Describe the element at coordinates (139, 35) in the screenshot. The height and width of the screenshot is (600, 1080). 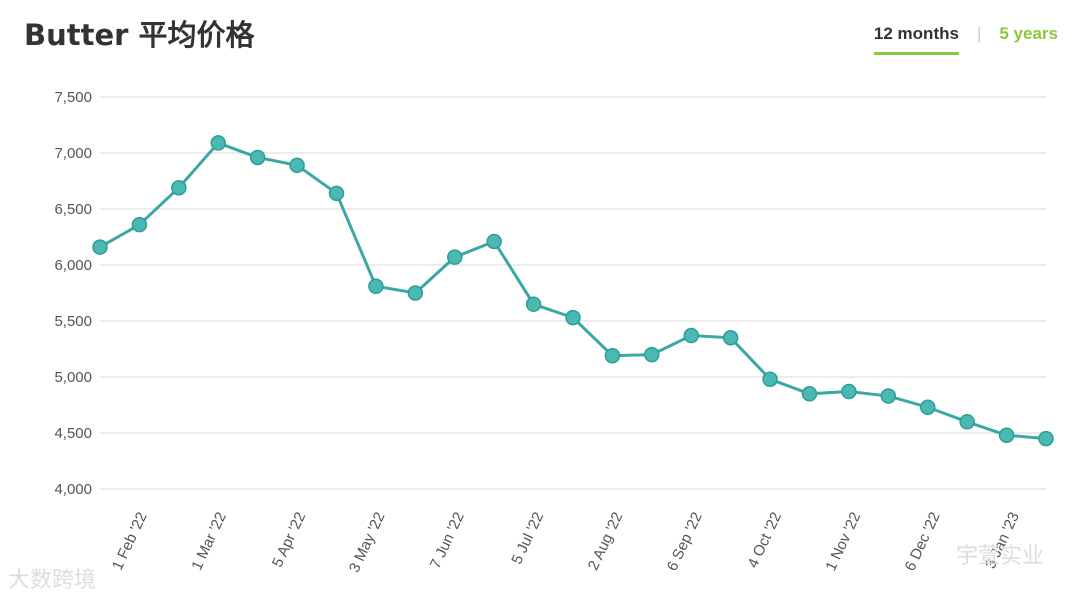
I see `chart-title: Butter 平均价格` at that location.